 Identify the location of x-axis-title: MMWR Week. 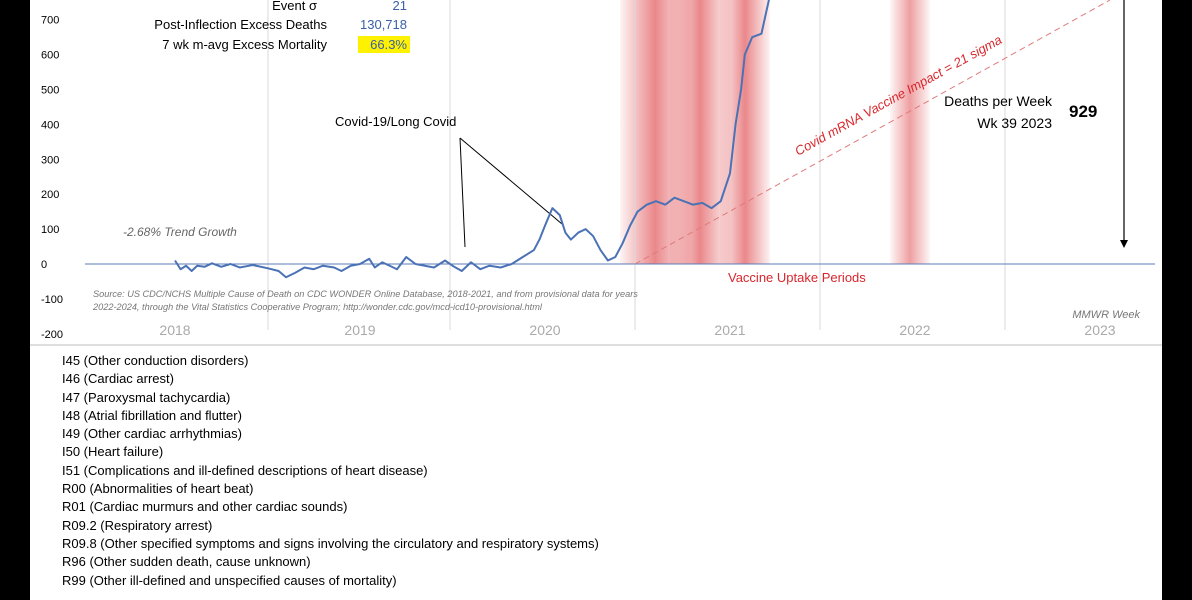
(1106, 315).